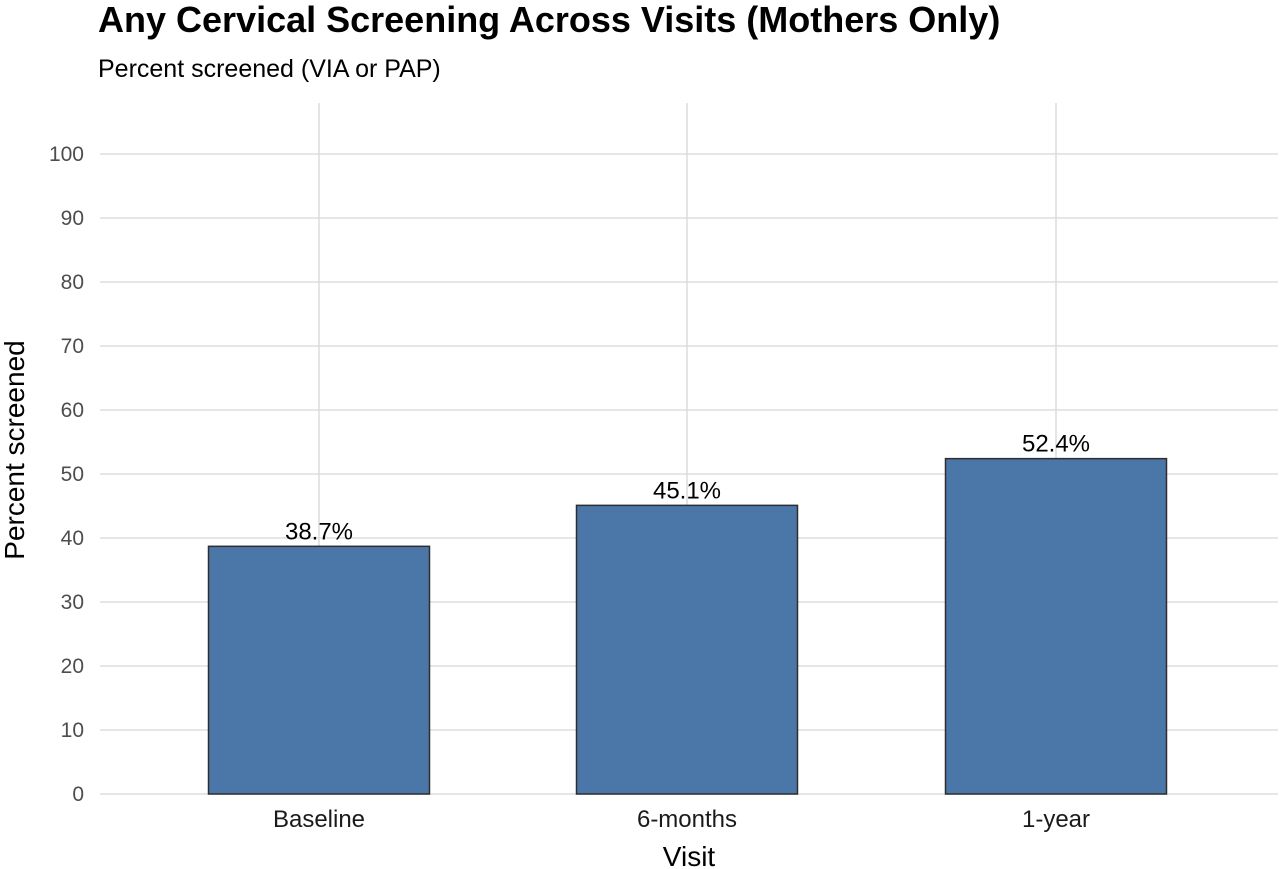  What do you see at coordinates (72, 602) in the screenshot?
I see `y-tick-label: 30` at bounding box center [72, 602].